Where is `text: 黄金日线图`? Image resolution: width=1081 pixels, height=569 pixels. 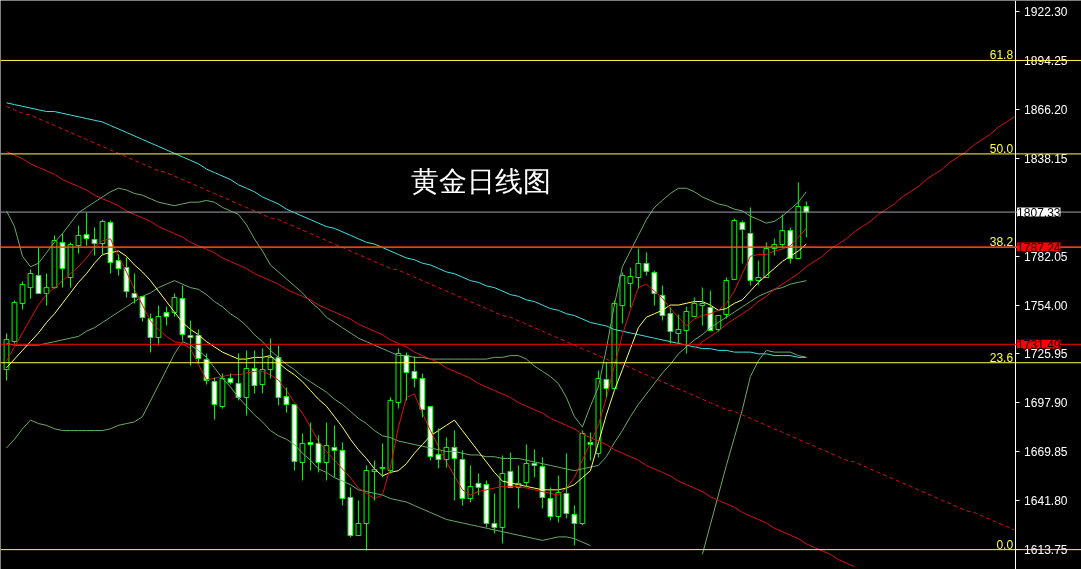
text: 黄金日线图 is located at coordinates (480, 181).